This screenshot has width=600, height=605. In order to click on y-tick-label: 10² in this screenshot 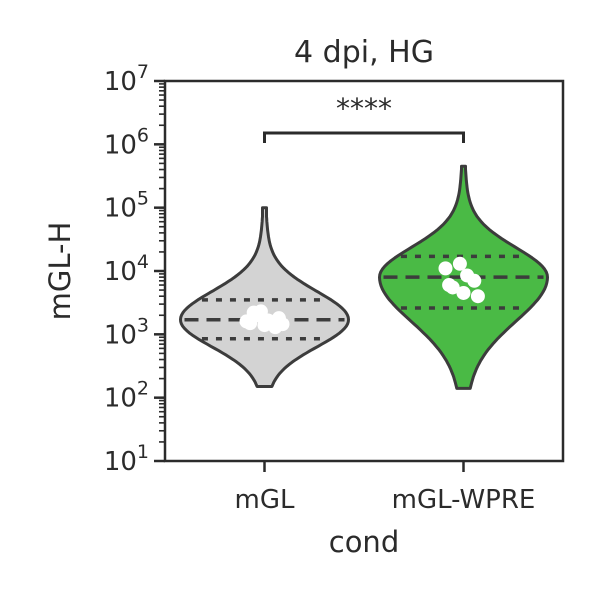, I will do `click(126, 396)`.